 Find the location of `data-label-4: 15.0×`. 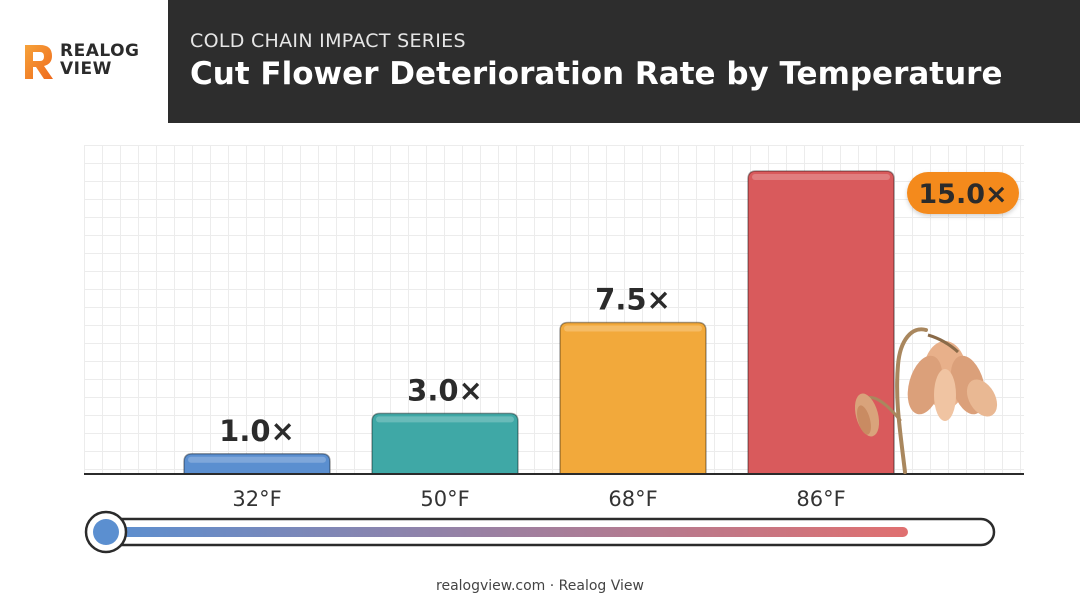

data-label-4: 15.0× is located at coordinates (962, 194).